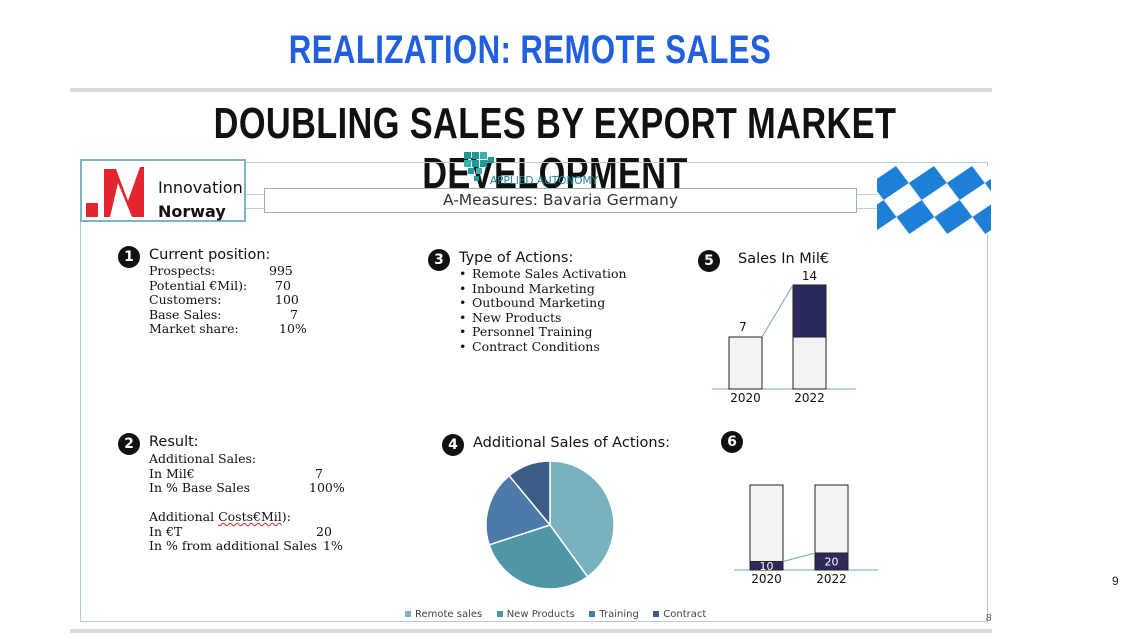  I want to click on row-label: Prospects:, so click(182, 270).